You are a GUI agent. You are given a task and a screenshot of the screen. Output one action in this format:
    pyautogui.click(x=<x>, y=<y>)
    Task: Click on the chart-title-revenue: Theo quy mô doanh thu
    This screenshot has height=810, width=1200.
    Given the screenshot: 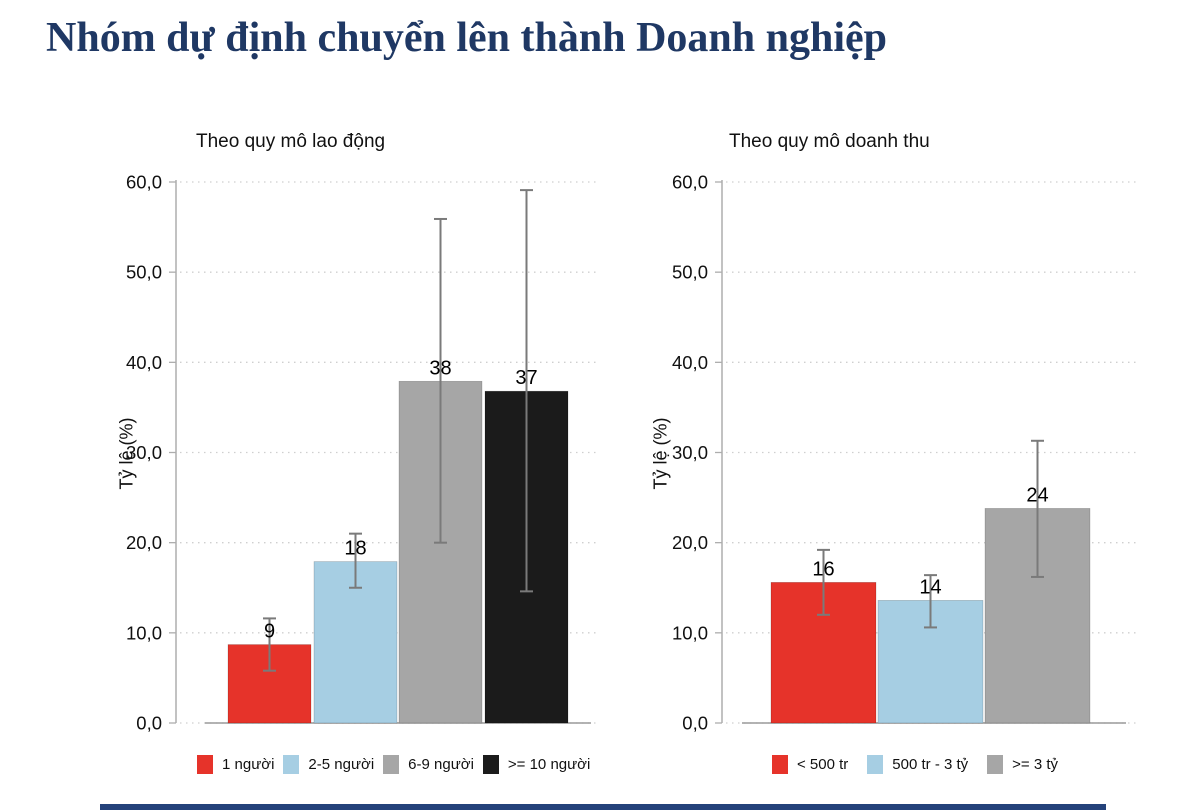 What is the action you would take?
    pyautogui.click(x=829, y=141)
    